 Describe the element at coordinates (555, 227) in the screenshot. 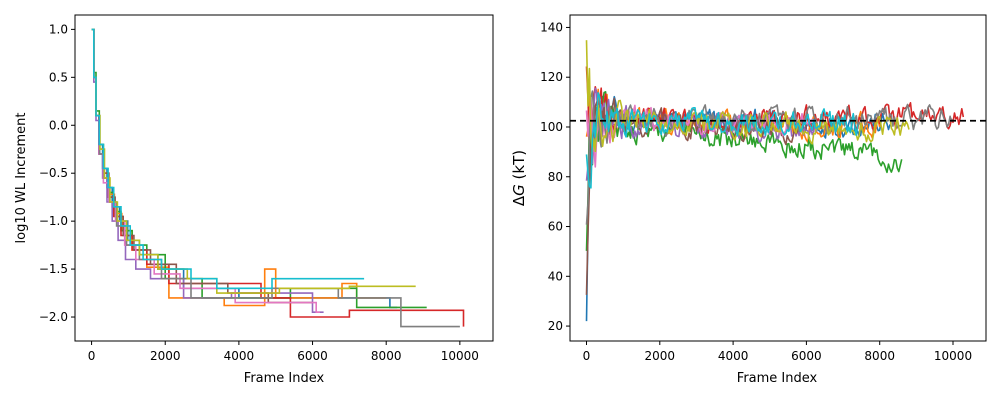

I see `right-y-tick-label: 60` at that location.